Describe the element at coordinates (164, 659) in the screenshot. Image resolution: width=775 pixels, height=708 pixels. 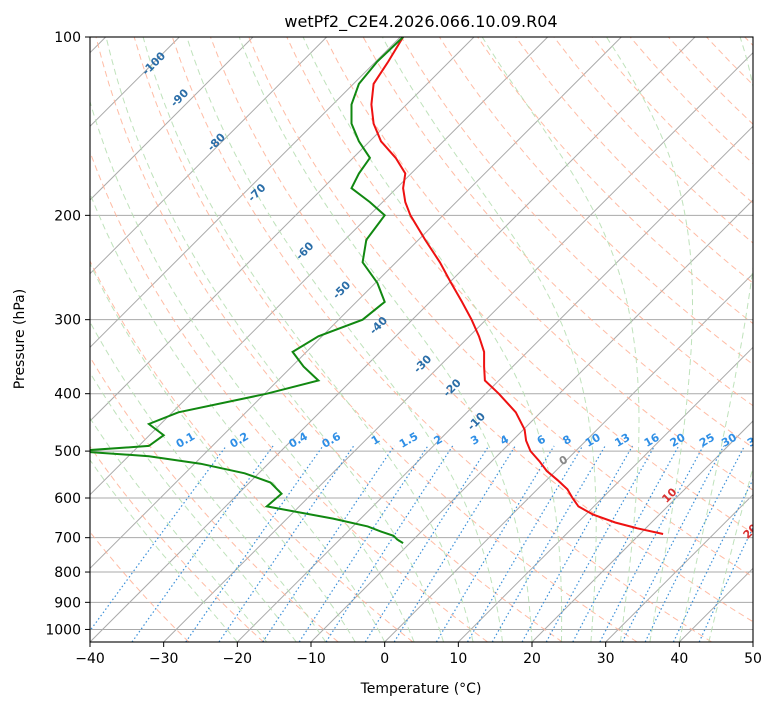
I see `x-tick-label: −30` at that location.